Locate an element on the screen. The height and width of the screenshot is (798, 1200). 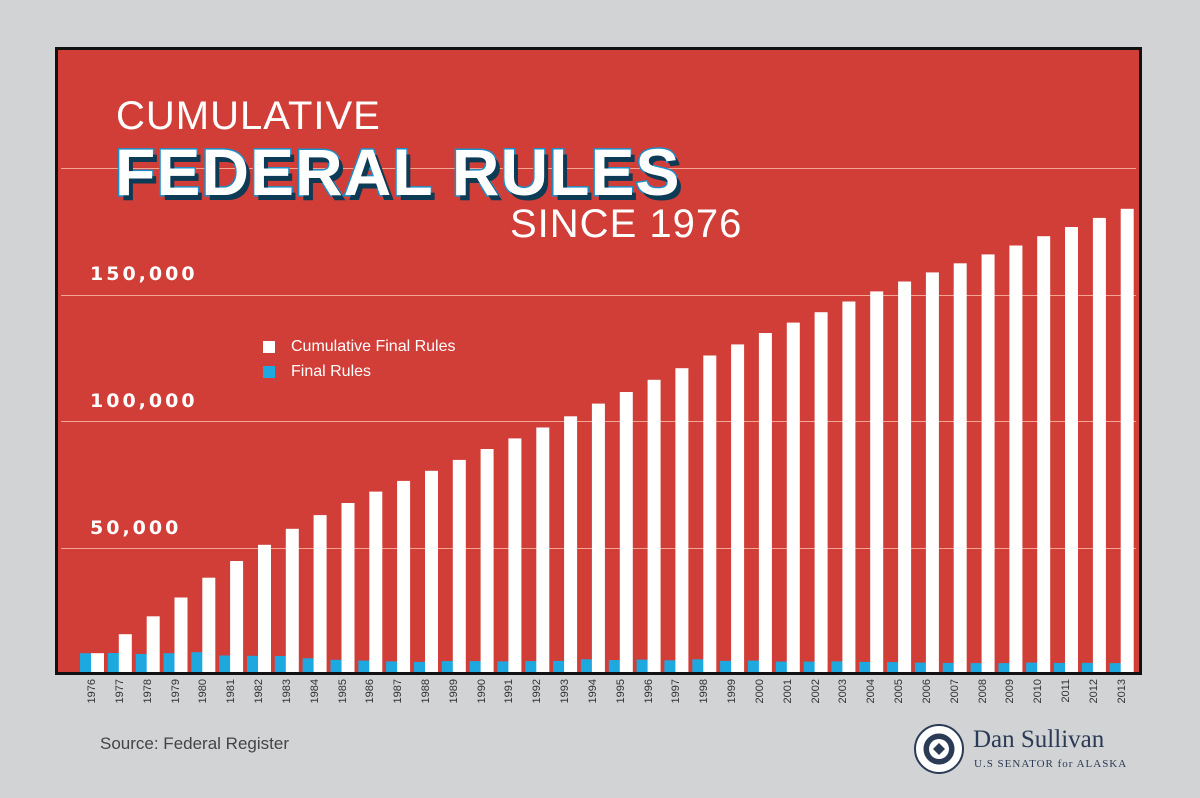
bar-cumulative-2012 is located at coordinates (1099, 444).